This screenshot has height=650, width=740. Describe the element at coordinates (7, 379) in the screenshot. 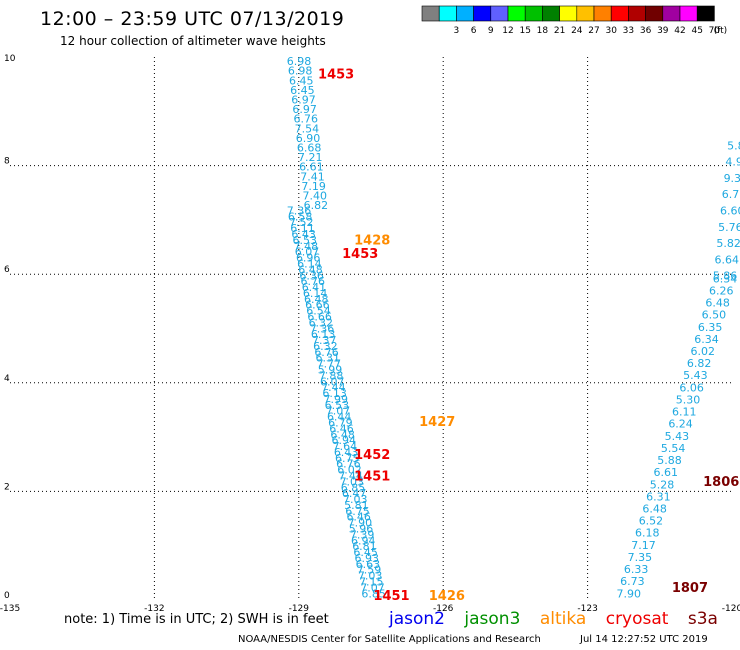

I see `y-tick-label: 4` at that location.